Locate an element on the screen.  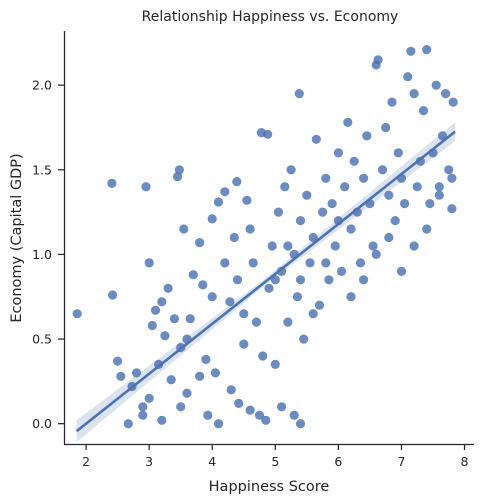
y-tick-label-1: 0.5 is located at coordinates (42, 339).